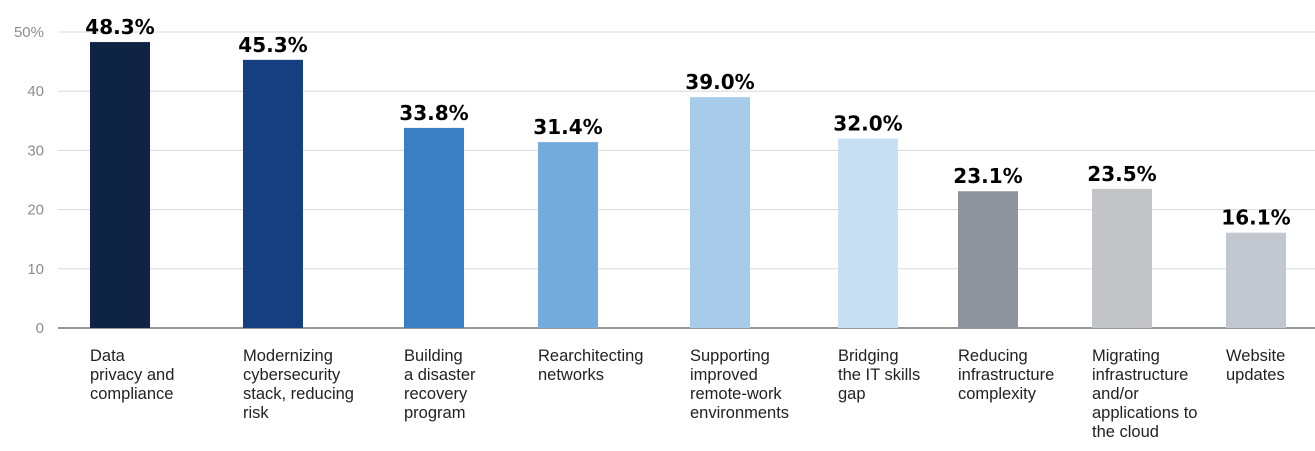 This screenshot has height=451, width=1315. Describe the element at coordinates (591, 365) in the screenshot. I see `x-tick-label: Rearchitecting networks` at that location.